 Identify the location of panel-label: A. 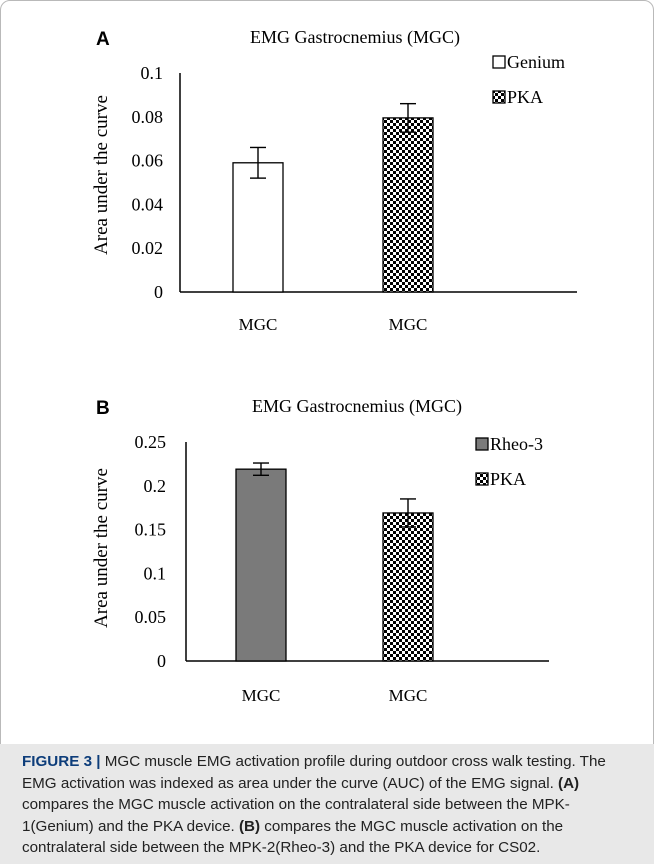
(103, 39).